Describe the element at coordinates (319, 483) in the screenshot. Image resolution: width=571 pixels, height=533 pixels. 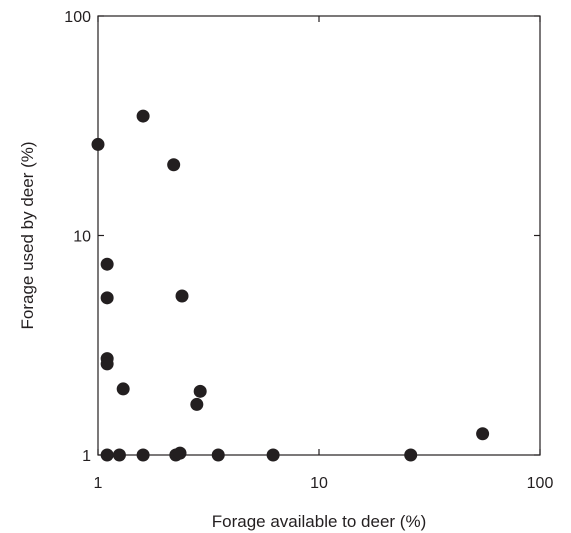
I see `x-tick-label: 10` at that location.